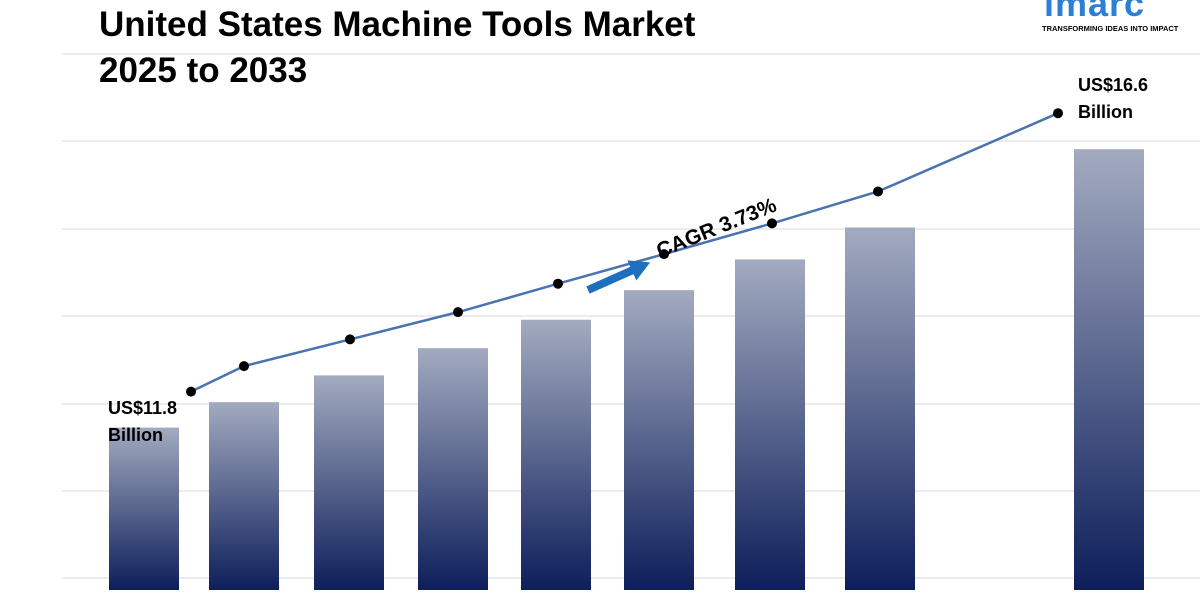 The image size is (1200, 600). I want to click on point-2029, so click(558, 283).